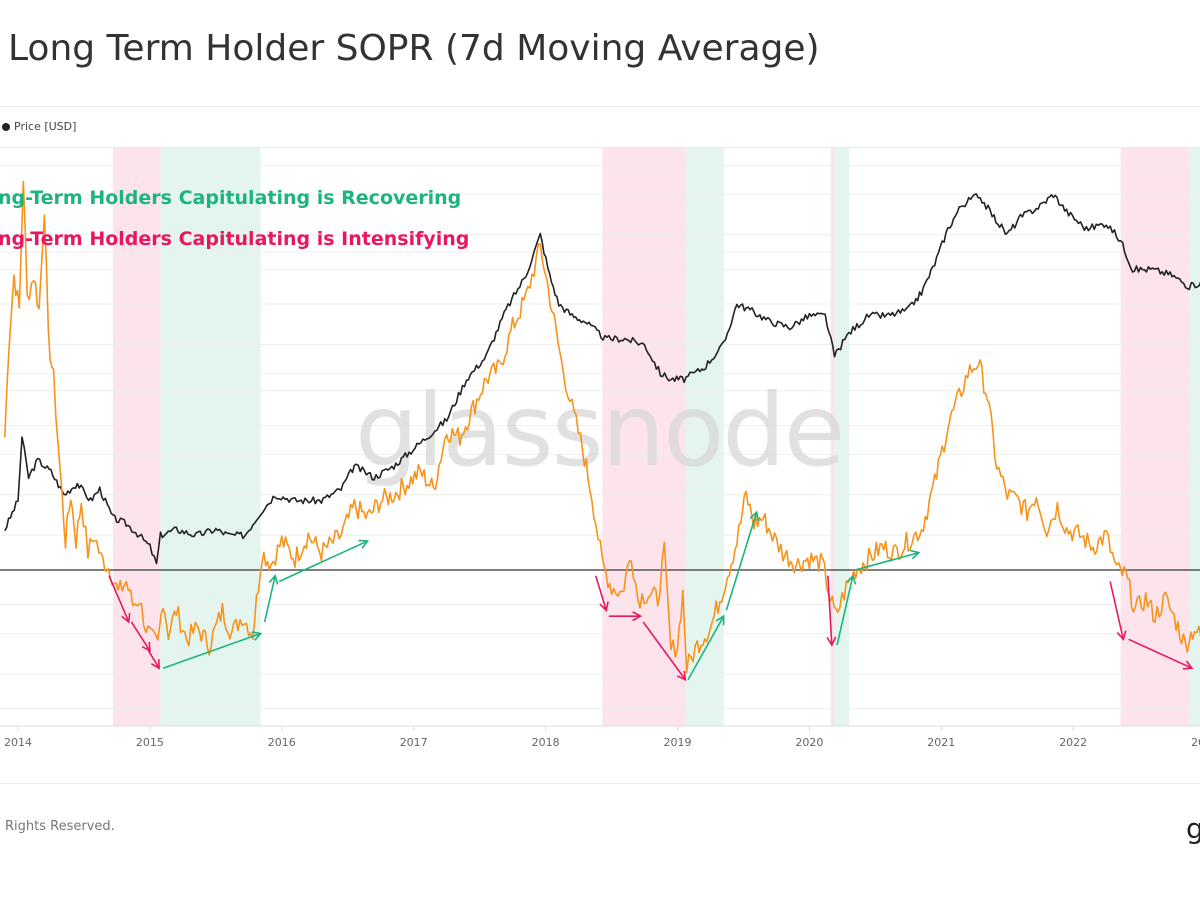 This screenshot has width=1200, height=900. I want to click on x-tick-label: 2019, so click(678, 742).